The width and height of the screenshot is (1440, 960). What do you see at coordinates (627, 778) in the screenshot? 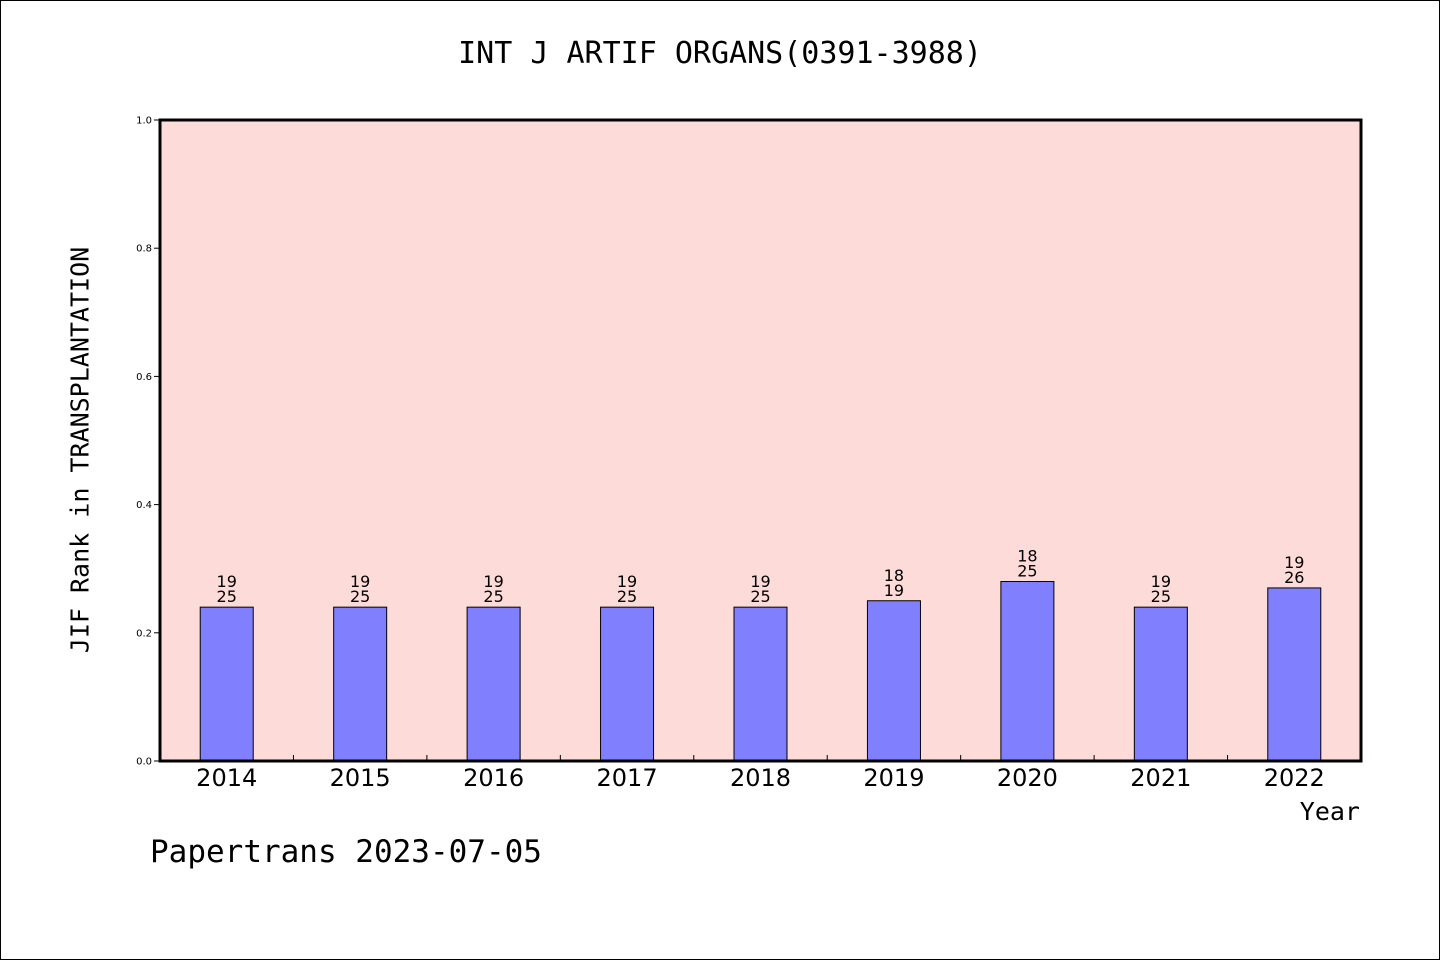
I see `x-tick-label: 2017` at bounding box center [627, 778].